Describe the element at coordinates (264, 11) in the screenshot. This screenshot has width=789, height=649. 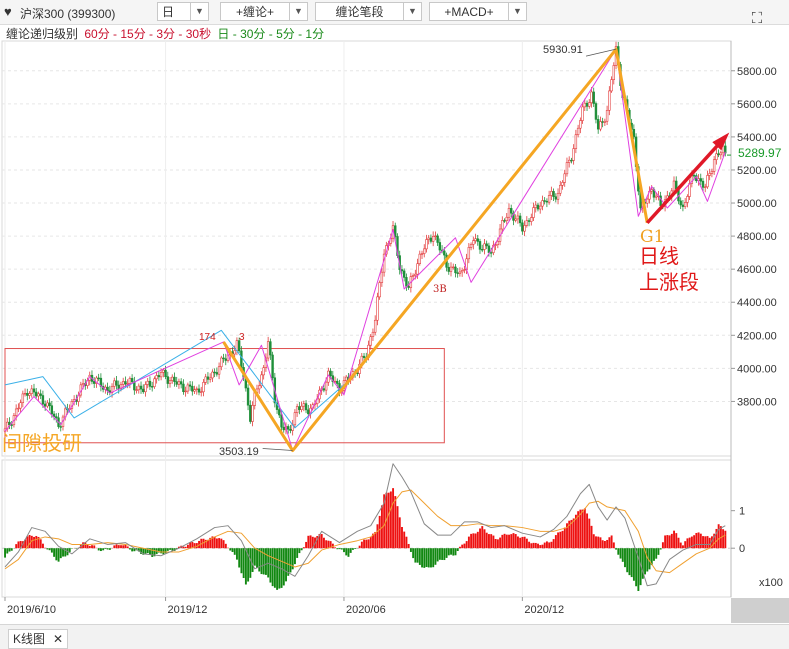
I see `chanlun-select: +缠论+ ▼` at that location.